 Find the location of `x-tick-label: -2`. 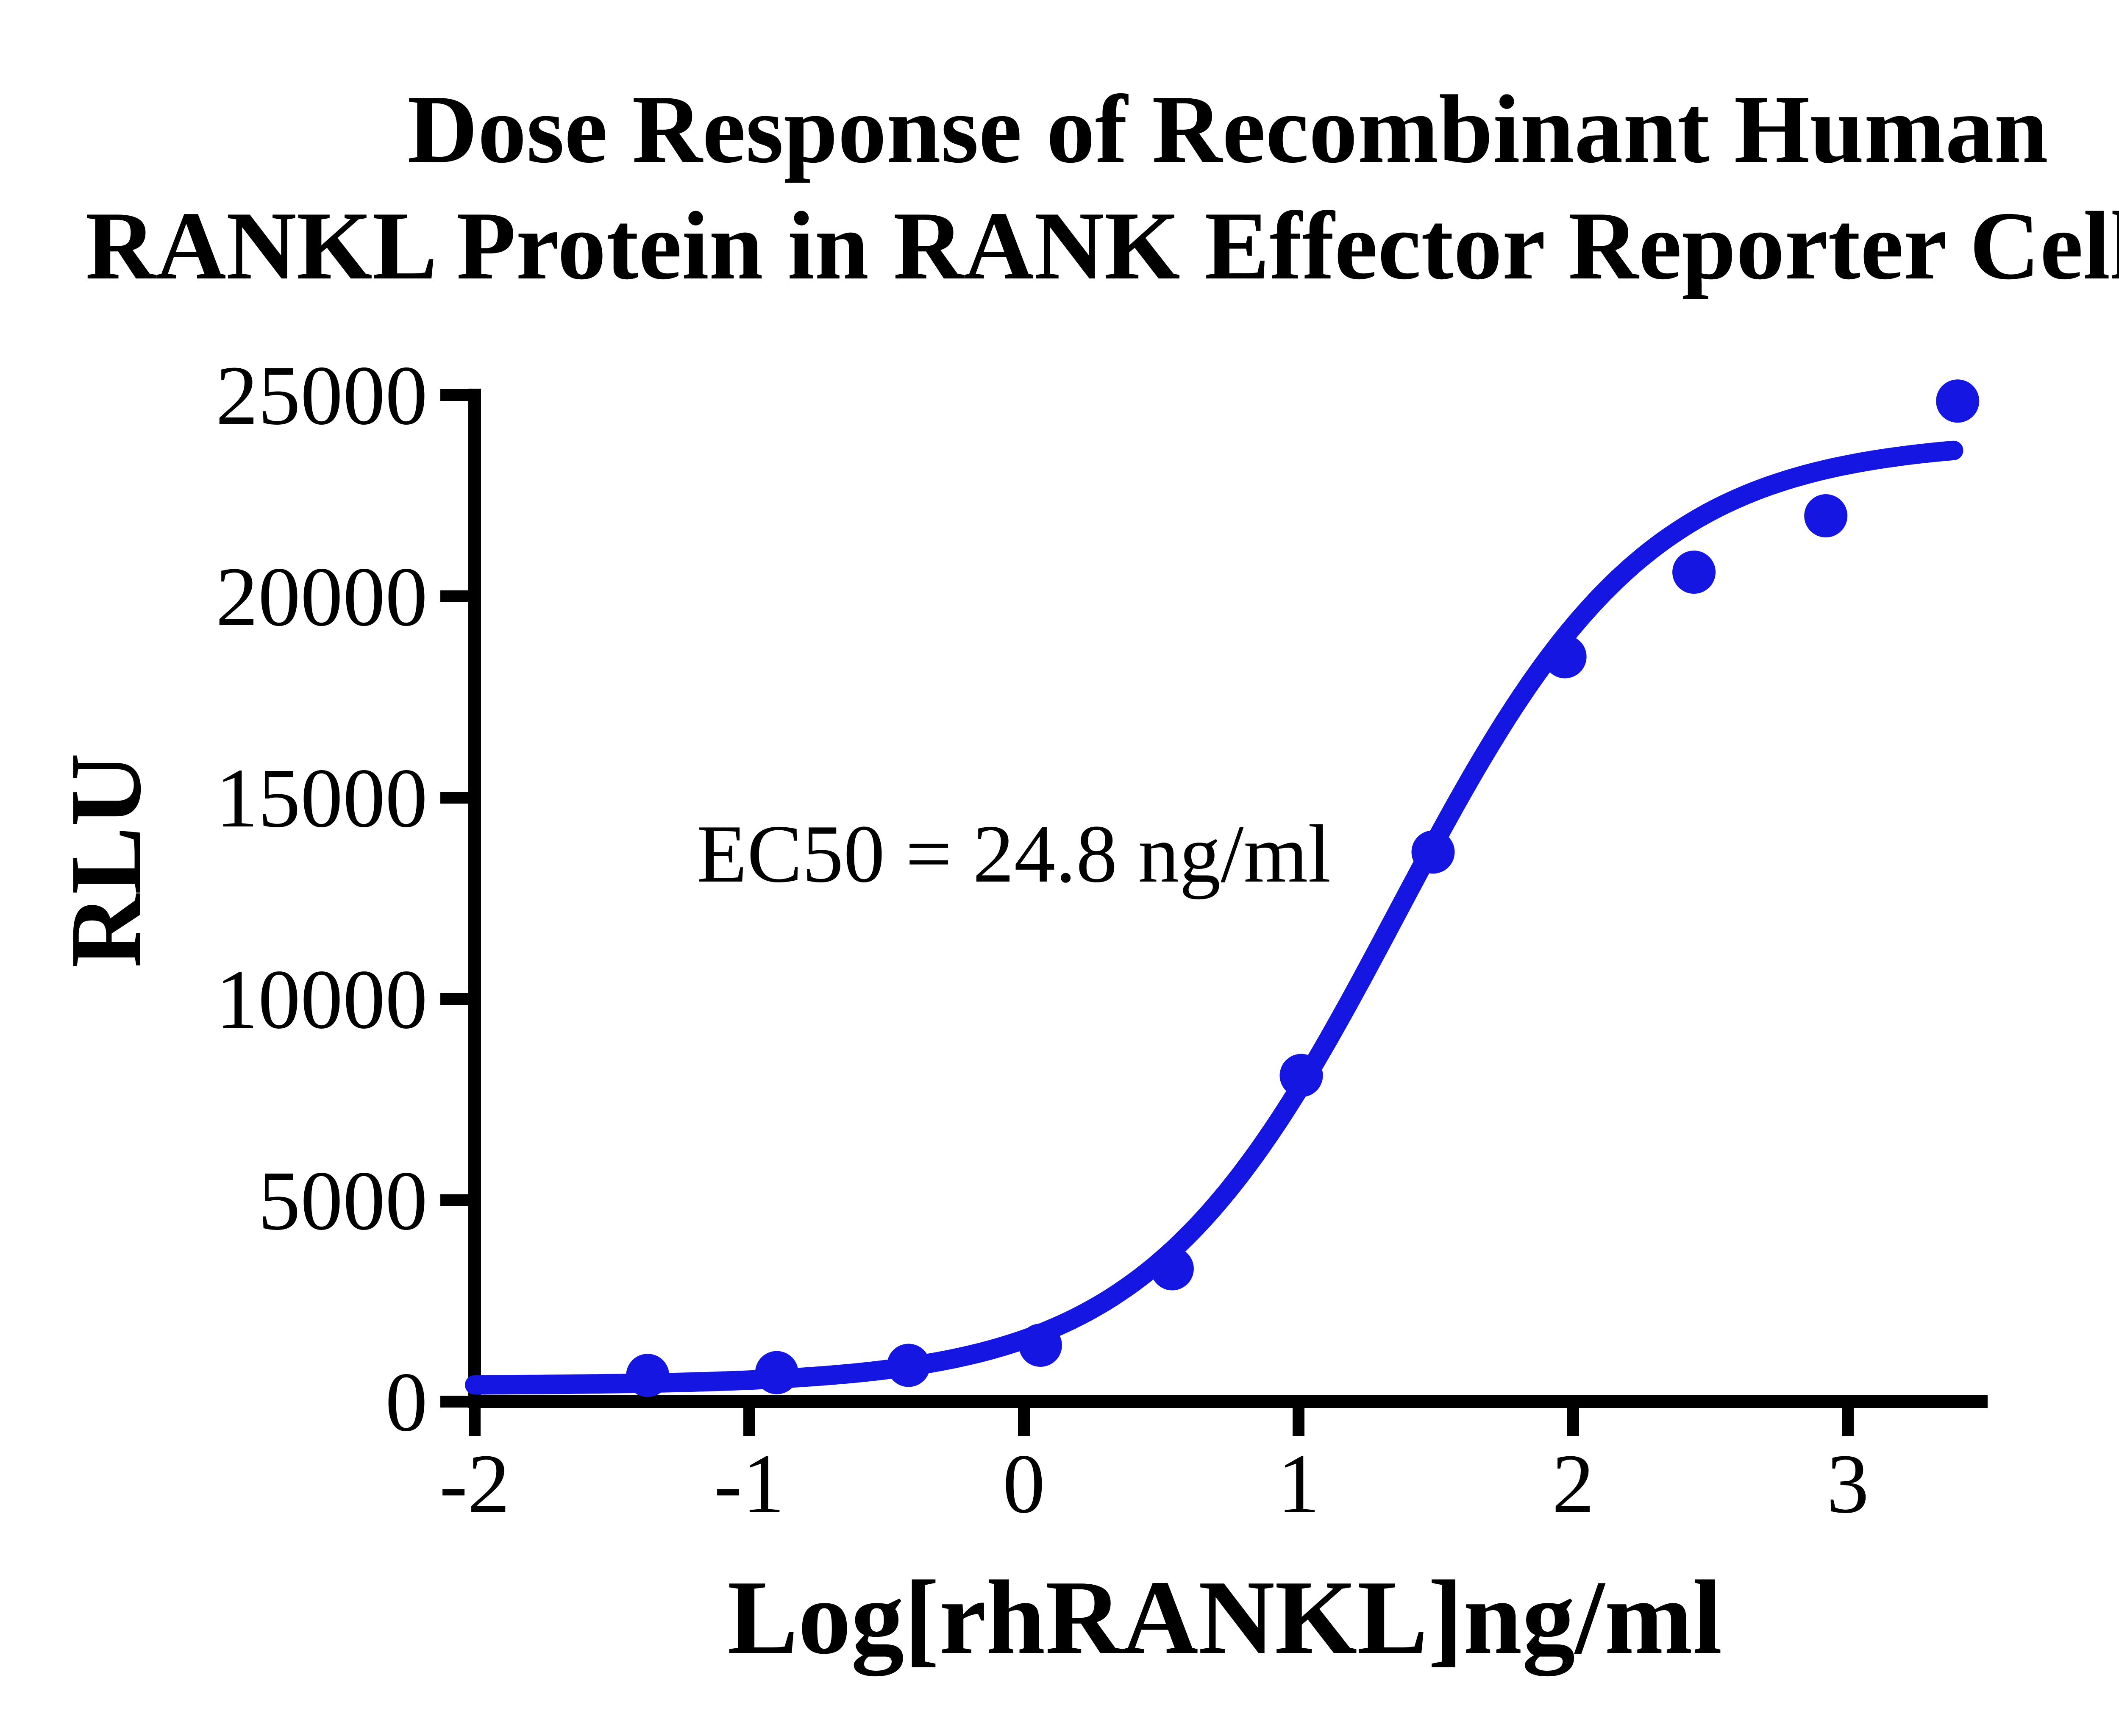

x-tick-label: -2 is located at coordinates (475, 1484).